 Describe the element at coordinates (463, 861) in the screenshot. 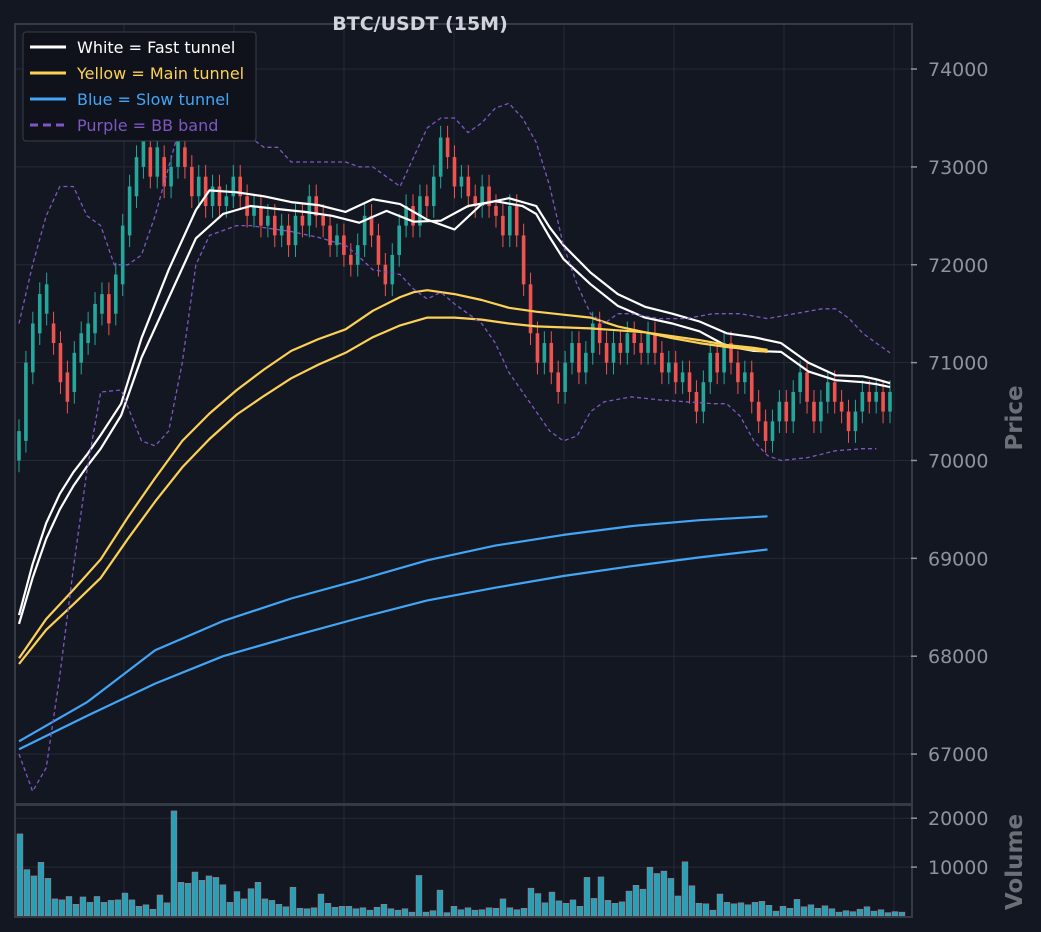

I see `volume-panel-frame` at that location.